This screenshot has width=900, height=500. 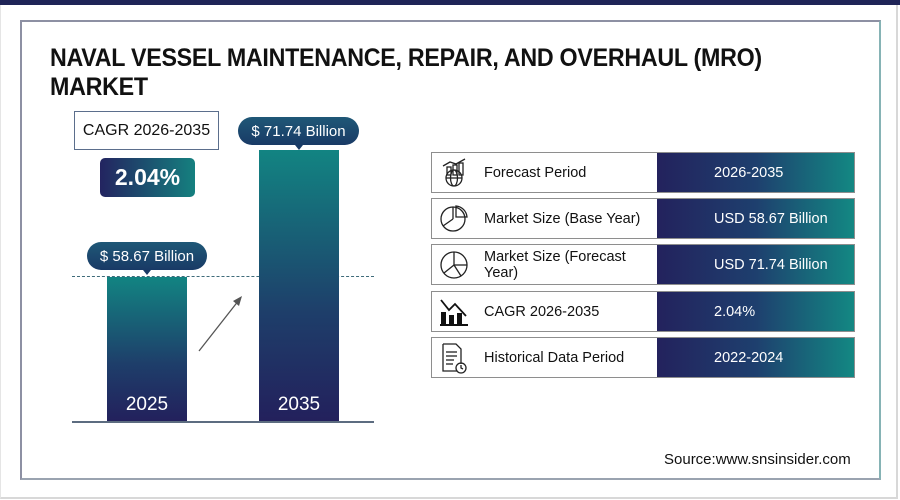 I want to click on cagr-value: 2.04%, so click(x=147, y=177).